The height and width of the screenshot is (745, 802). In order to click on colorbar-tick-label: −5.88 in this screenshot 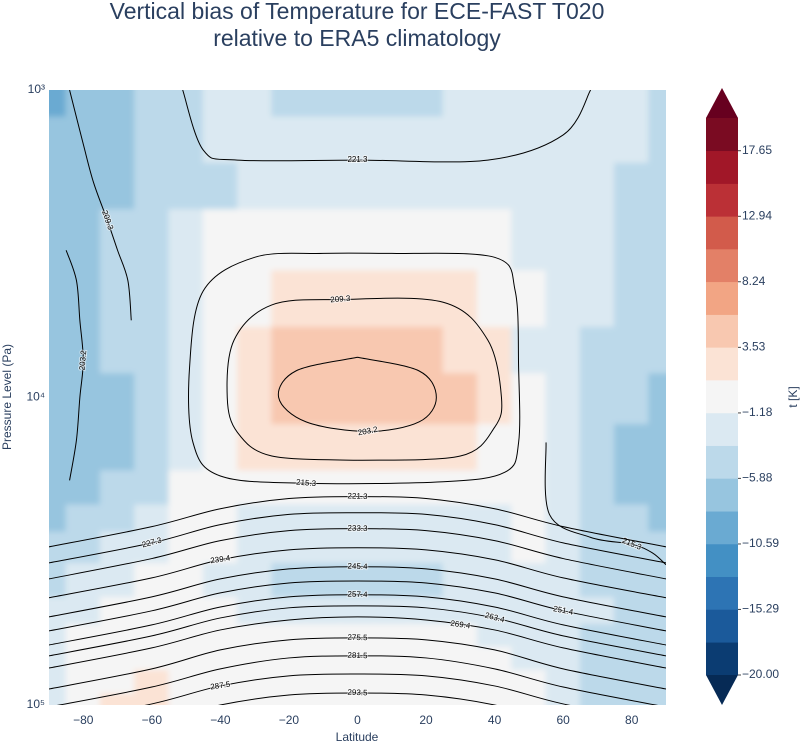, I will do `click(757, 478)`.